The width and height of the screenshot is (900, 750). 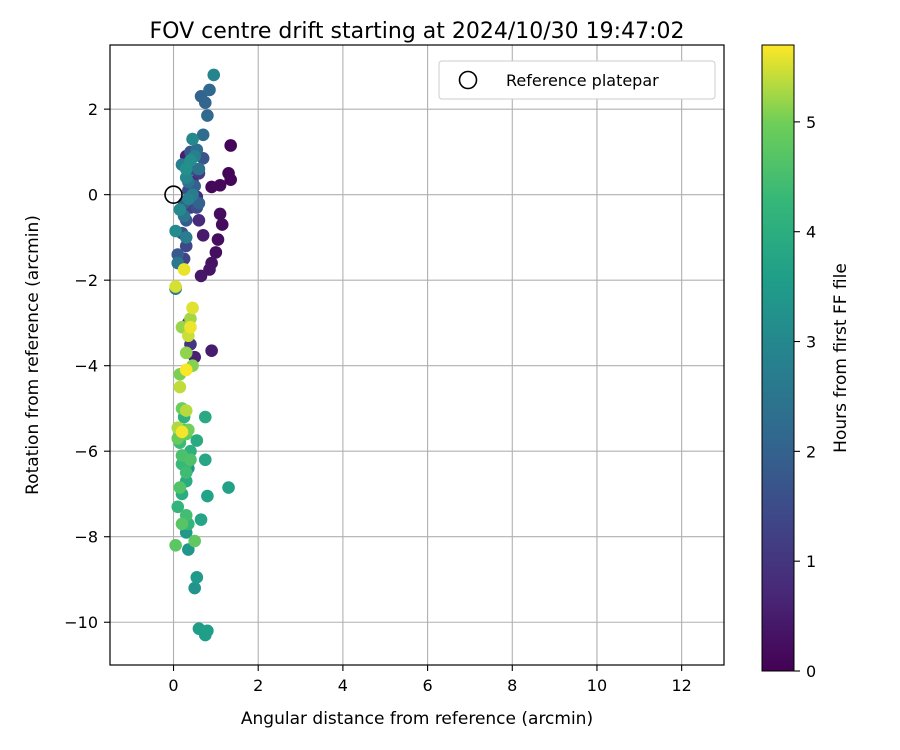 I want to click on x-tick-label: 6, so click(x=427, y=685).